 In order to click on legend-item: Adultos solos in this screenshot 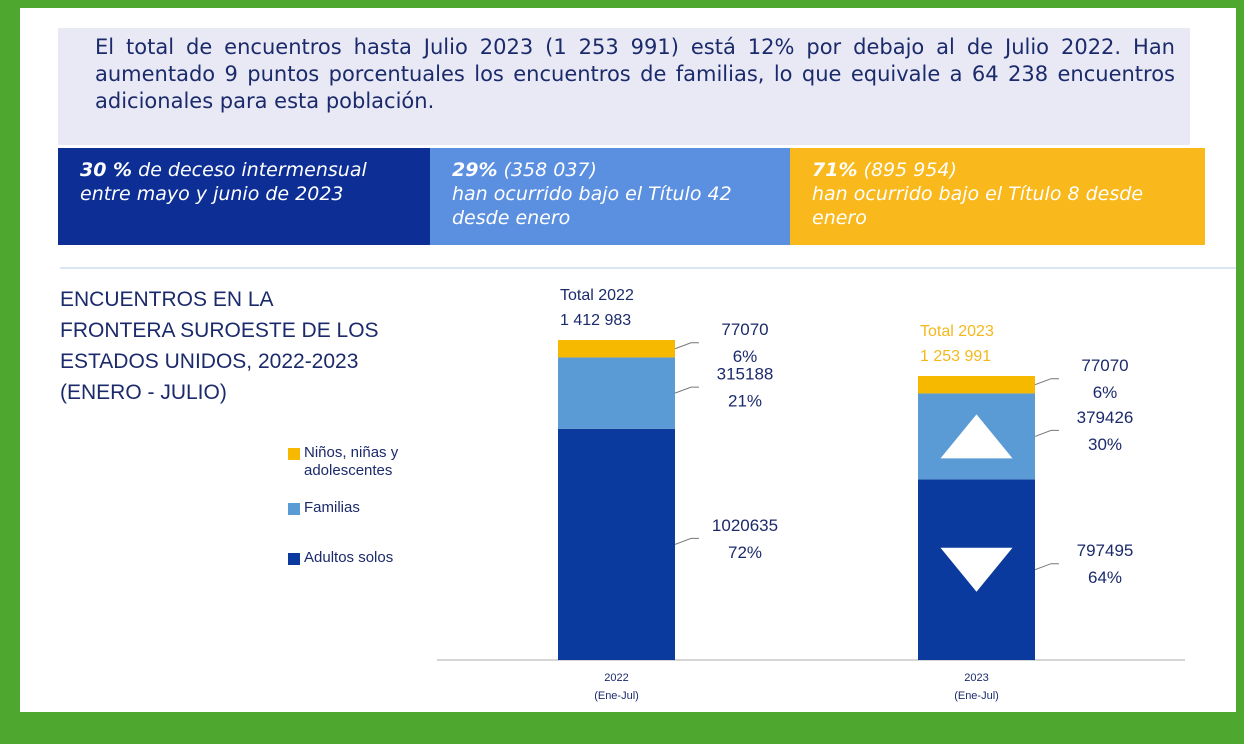, I will do `click(396, 558)`.